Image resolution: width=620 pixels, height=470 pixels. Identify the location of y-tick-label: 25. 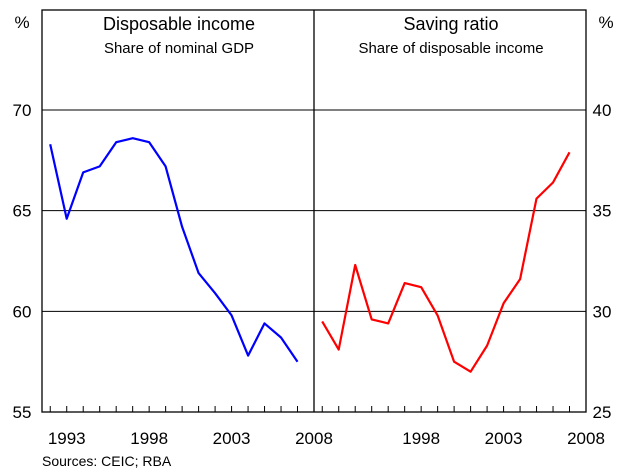
(602, 412).